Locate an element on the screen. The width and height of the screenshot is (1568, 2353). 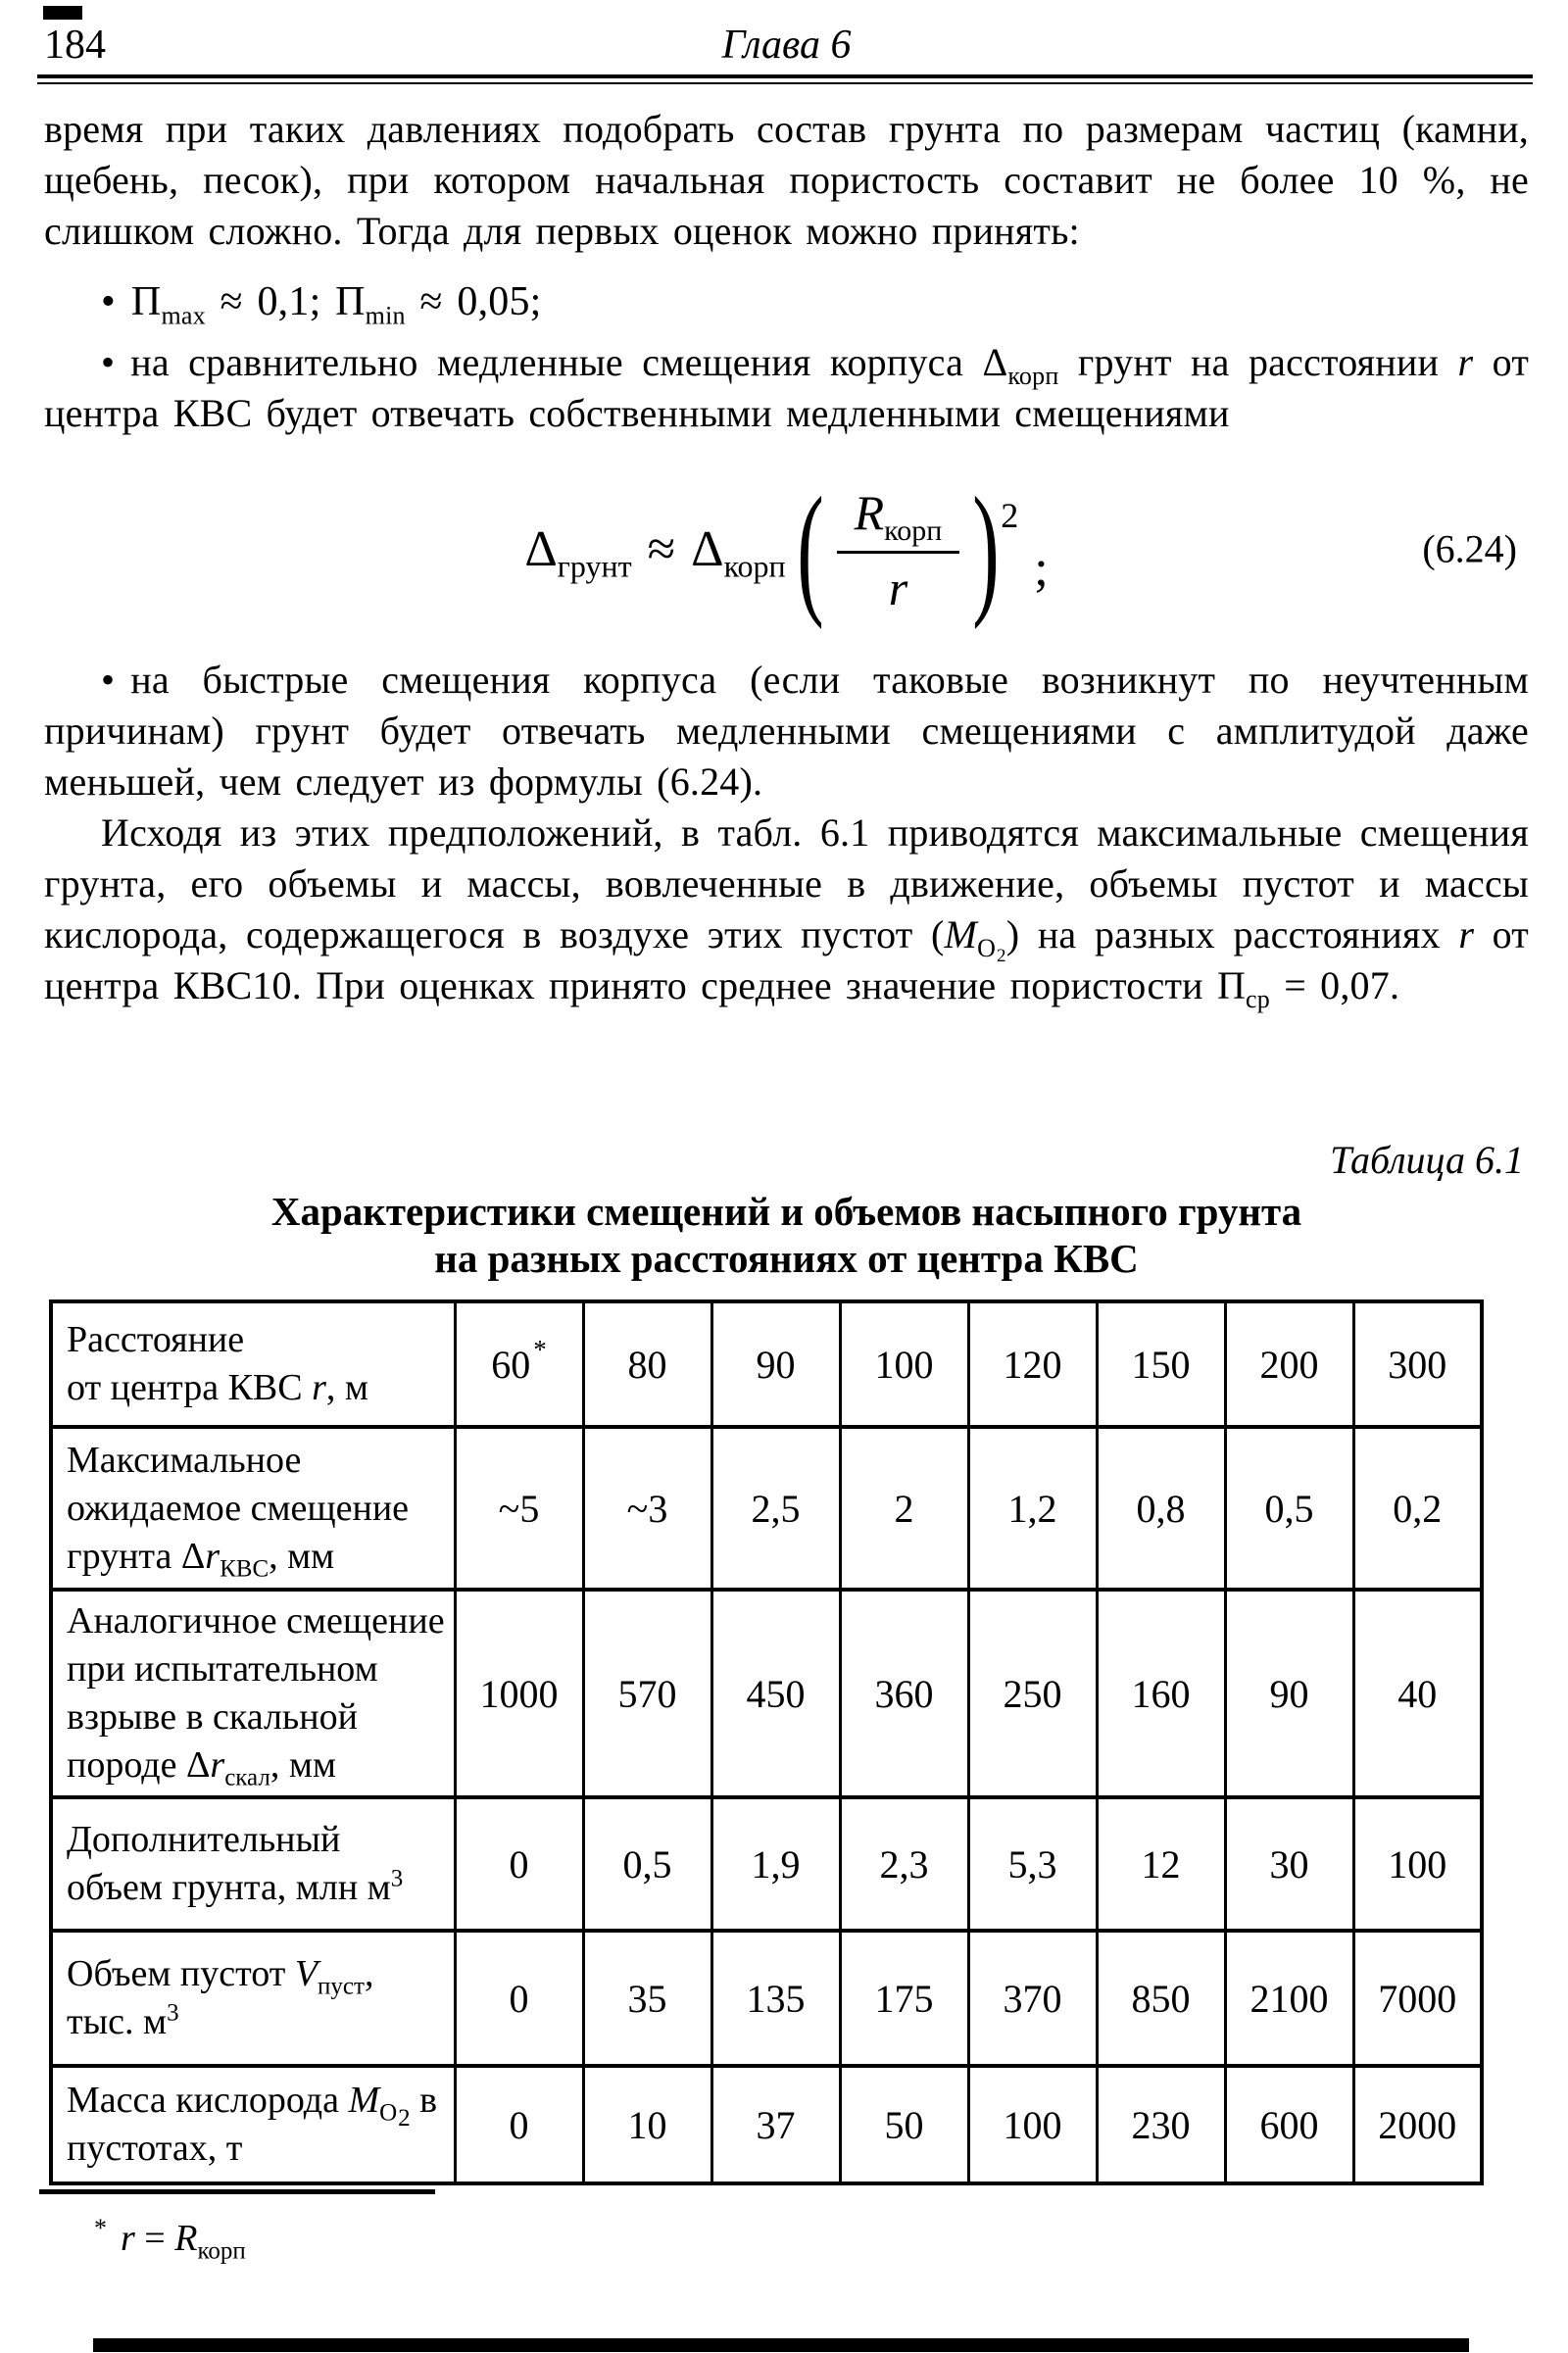
cell: 2000 is located at coordinates (1417, 2124).